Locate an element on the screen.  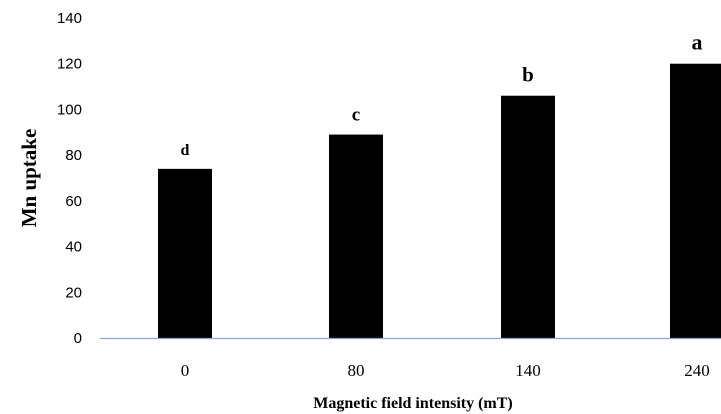
x-tick-label: 0 is located at coordinates (185, 370).